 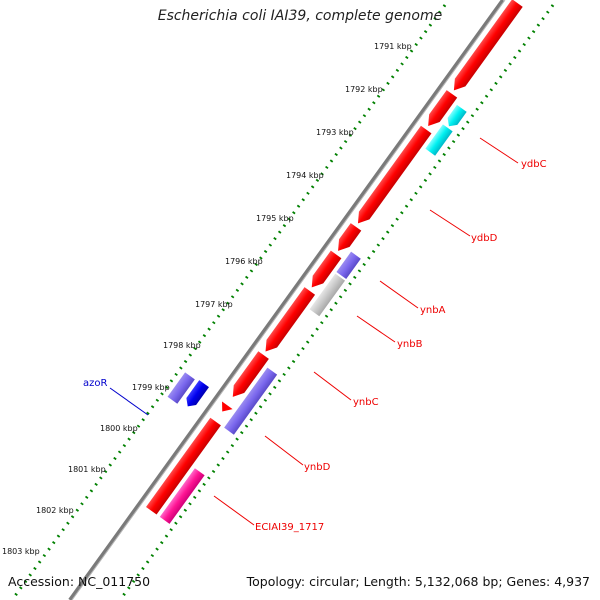 I want to click on map-title: Escherichia coli IAI39, complete genome, so click(x=300, y=16).